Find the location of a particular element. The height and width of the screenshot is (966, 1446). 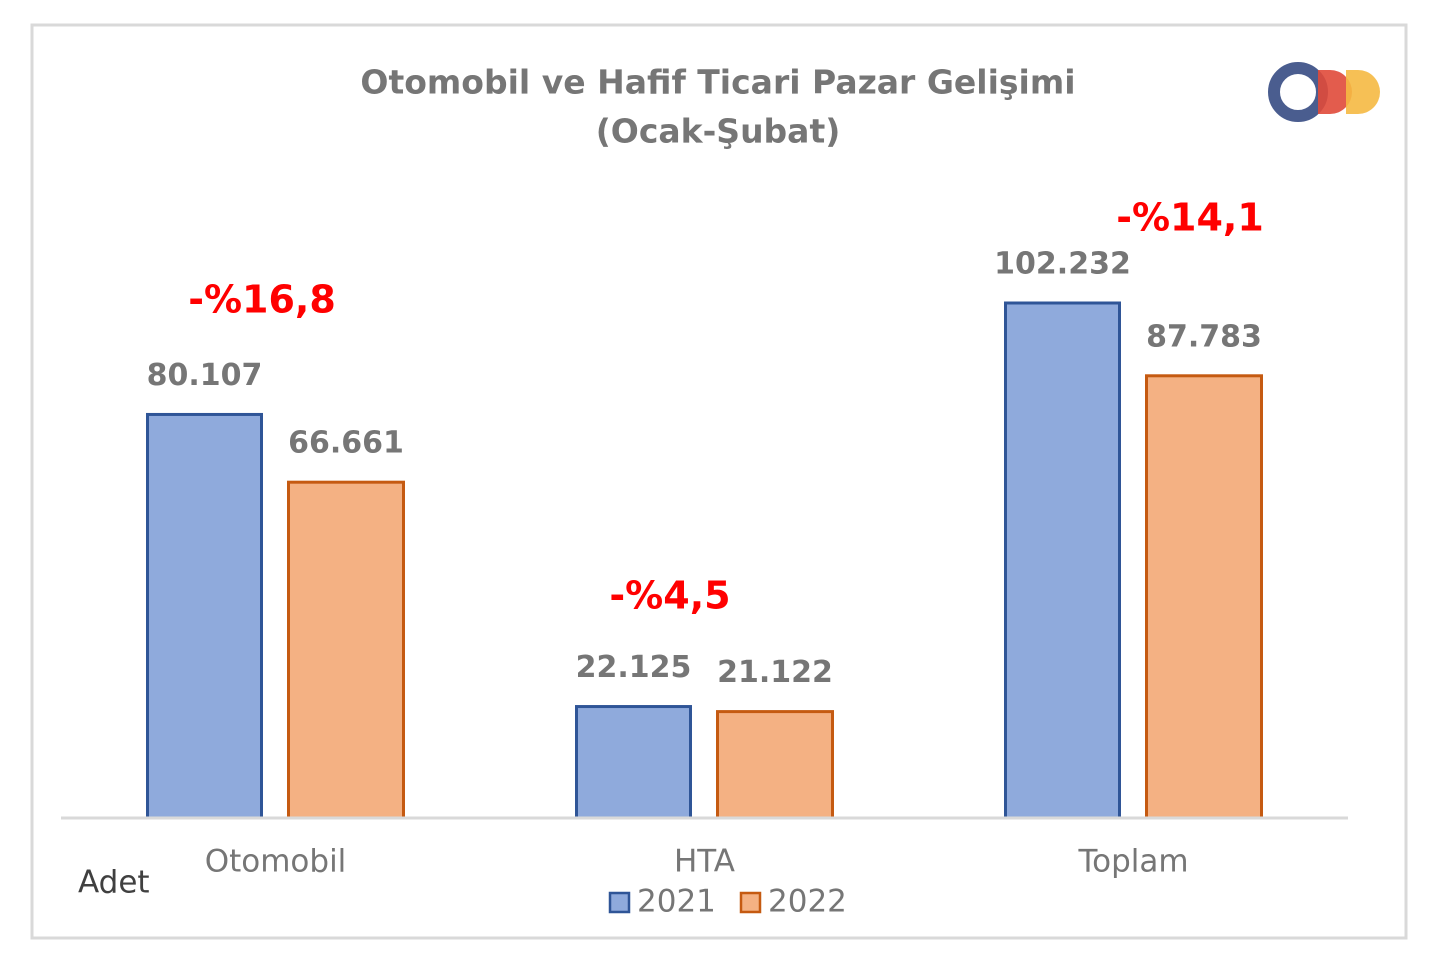

chart-title: Otomobil ve Hafif Ticari Pazar Gelişimi is located at coordinates (717, 82).